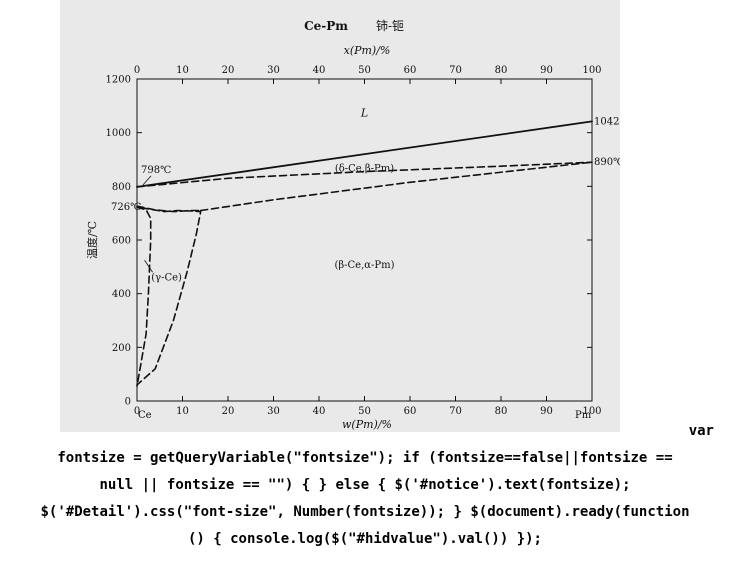  What do you see at coordinates (121, 241) in the screenshot?
I see `y-tick-label: 600` at bounding box center [121, 241].